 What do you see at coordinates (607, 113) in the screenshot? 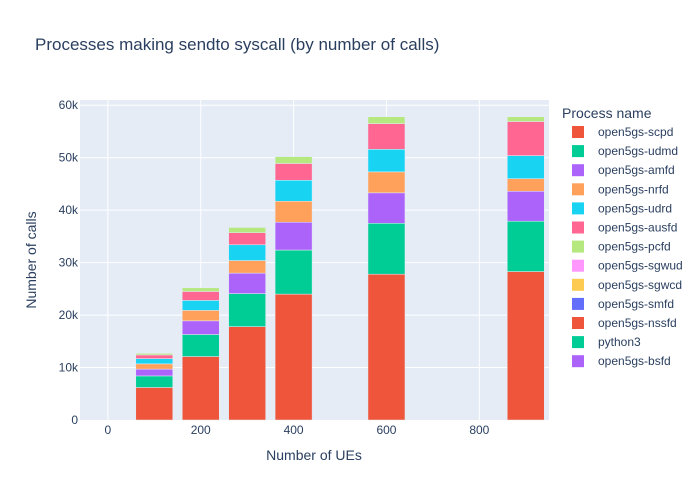
I see `legend-title: Process name` at bounding box center [607, 113].